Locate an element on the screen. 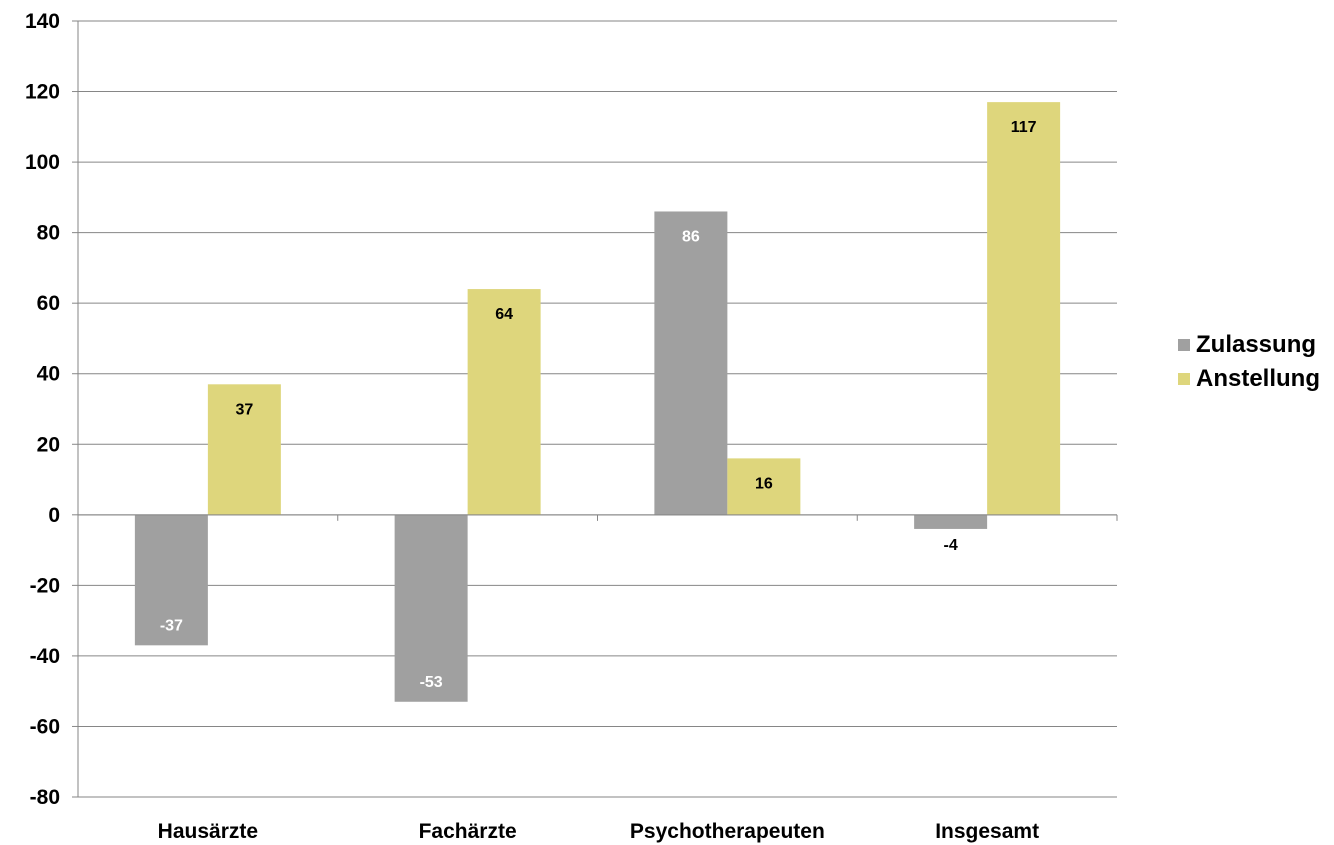  legend-item-zulassung: Zulassung is located at coordinates (1249, 345).